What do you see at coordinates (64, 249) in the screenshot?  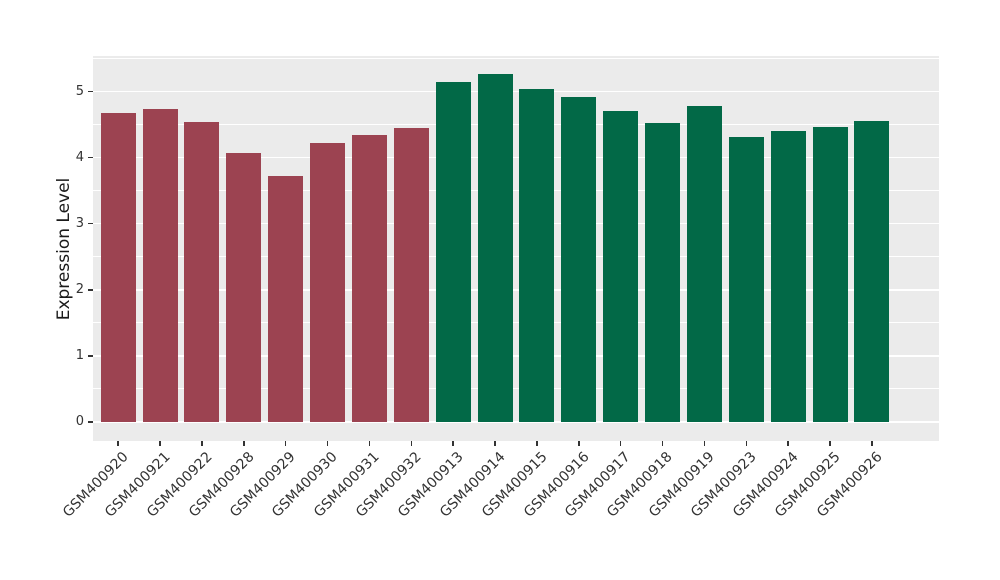 I see `y-axis-title: Expression Level` at bounding box center [64, 249].